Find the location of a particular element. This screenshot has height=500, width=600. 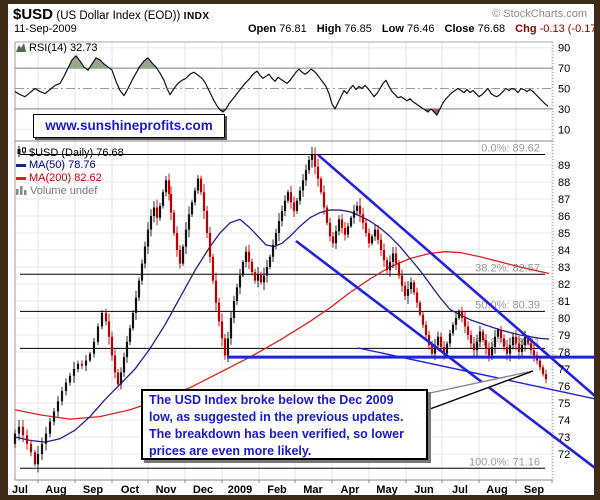

price-axis-tick: 80 is located at coordinates (564, 319).